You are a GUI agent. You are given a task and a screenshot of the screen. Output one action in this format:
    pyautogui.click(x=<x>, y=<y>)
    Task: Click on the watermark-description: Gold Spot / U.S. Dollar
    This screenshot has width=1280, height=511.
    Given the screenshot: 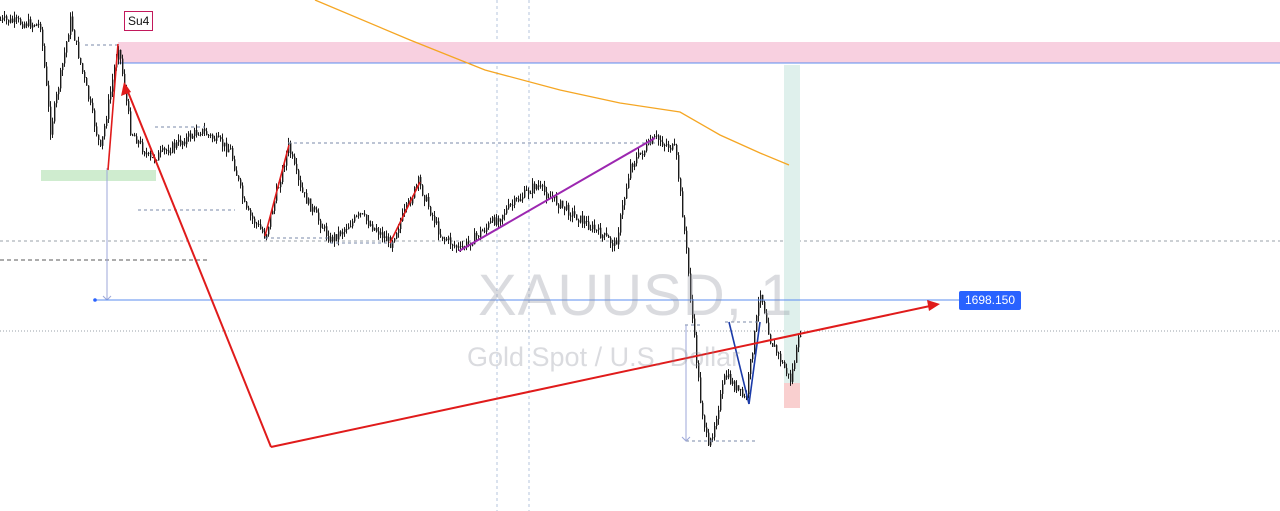 What is the action you would take?
    pyautogui.click(x=604, y=357)
    